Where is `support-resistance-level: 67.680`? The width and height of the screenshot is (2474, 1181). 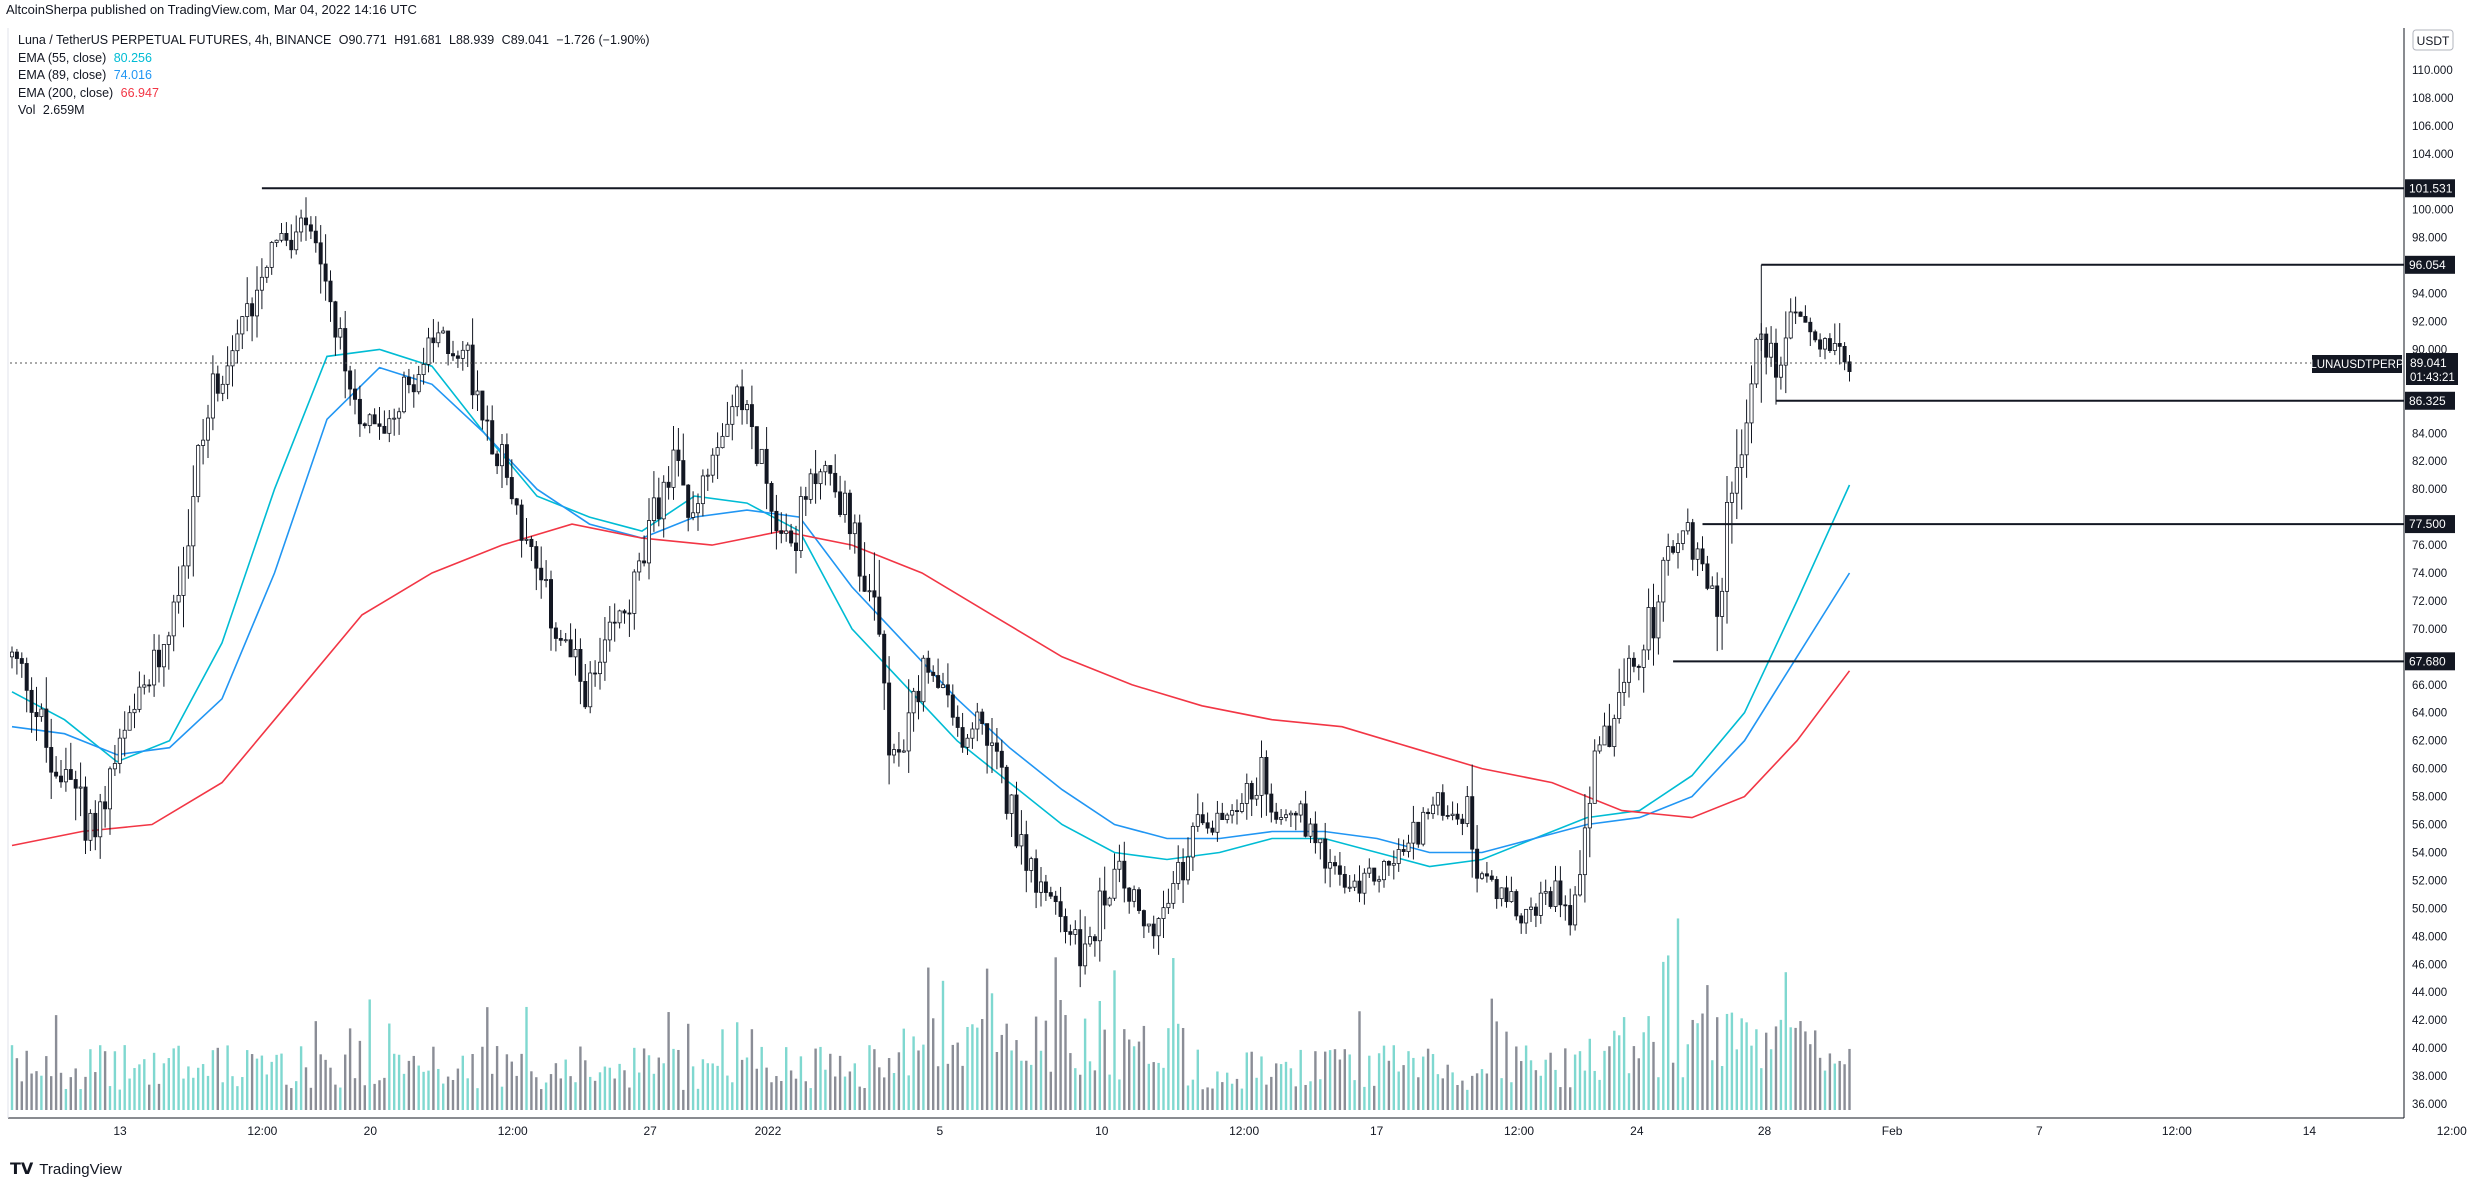
support-resistance-level: 67.680 is located at coordinates (2064, 661).